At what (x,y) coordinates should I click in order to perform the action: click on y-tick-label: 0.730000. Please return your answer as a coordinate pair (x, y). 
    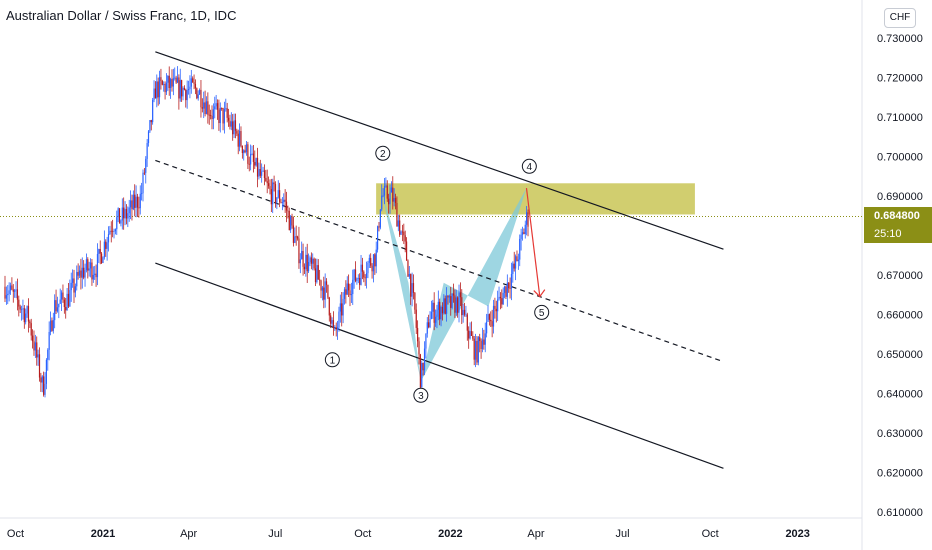
    Looking at the image, I should click on (900, 39).